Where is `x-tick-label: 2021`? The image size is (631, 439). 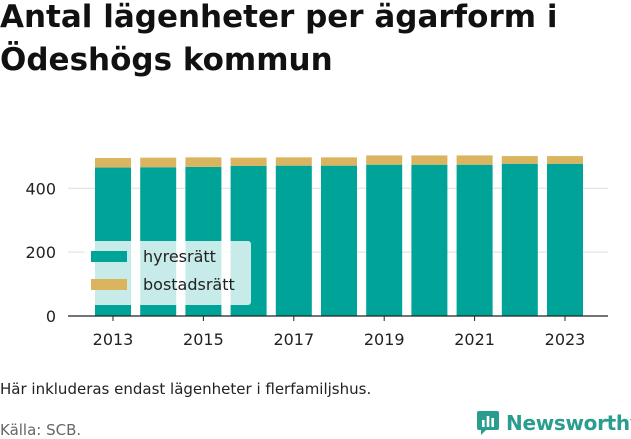
x-tick-label: 2021 is located at coordinates (474, 339).